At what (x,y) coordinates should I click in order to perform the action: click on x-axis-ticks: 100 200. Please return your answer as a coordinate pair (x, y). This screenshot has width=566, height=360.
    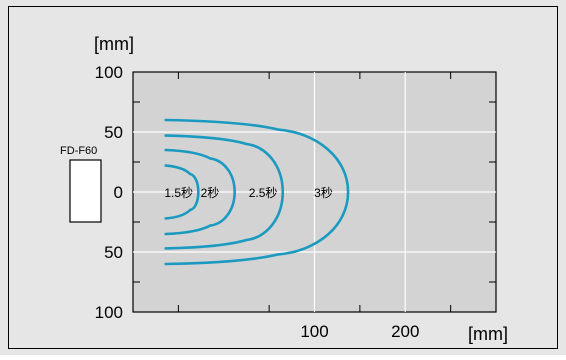
    Looking at the image, I should click on (359, 331).